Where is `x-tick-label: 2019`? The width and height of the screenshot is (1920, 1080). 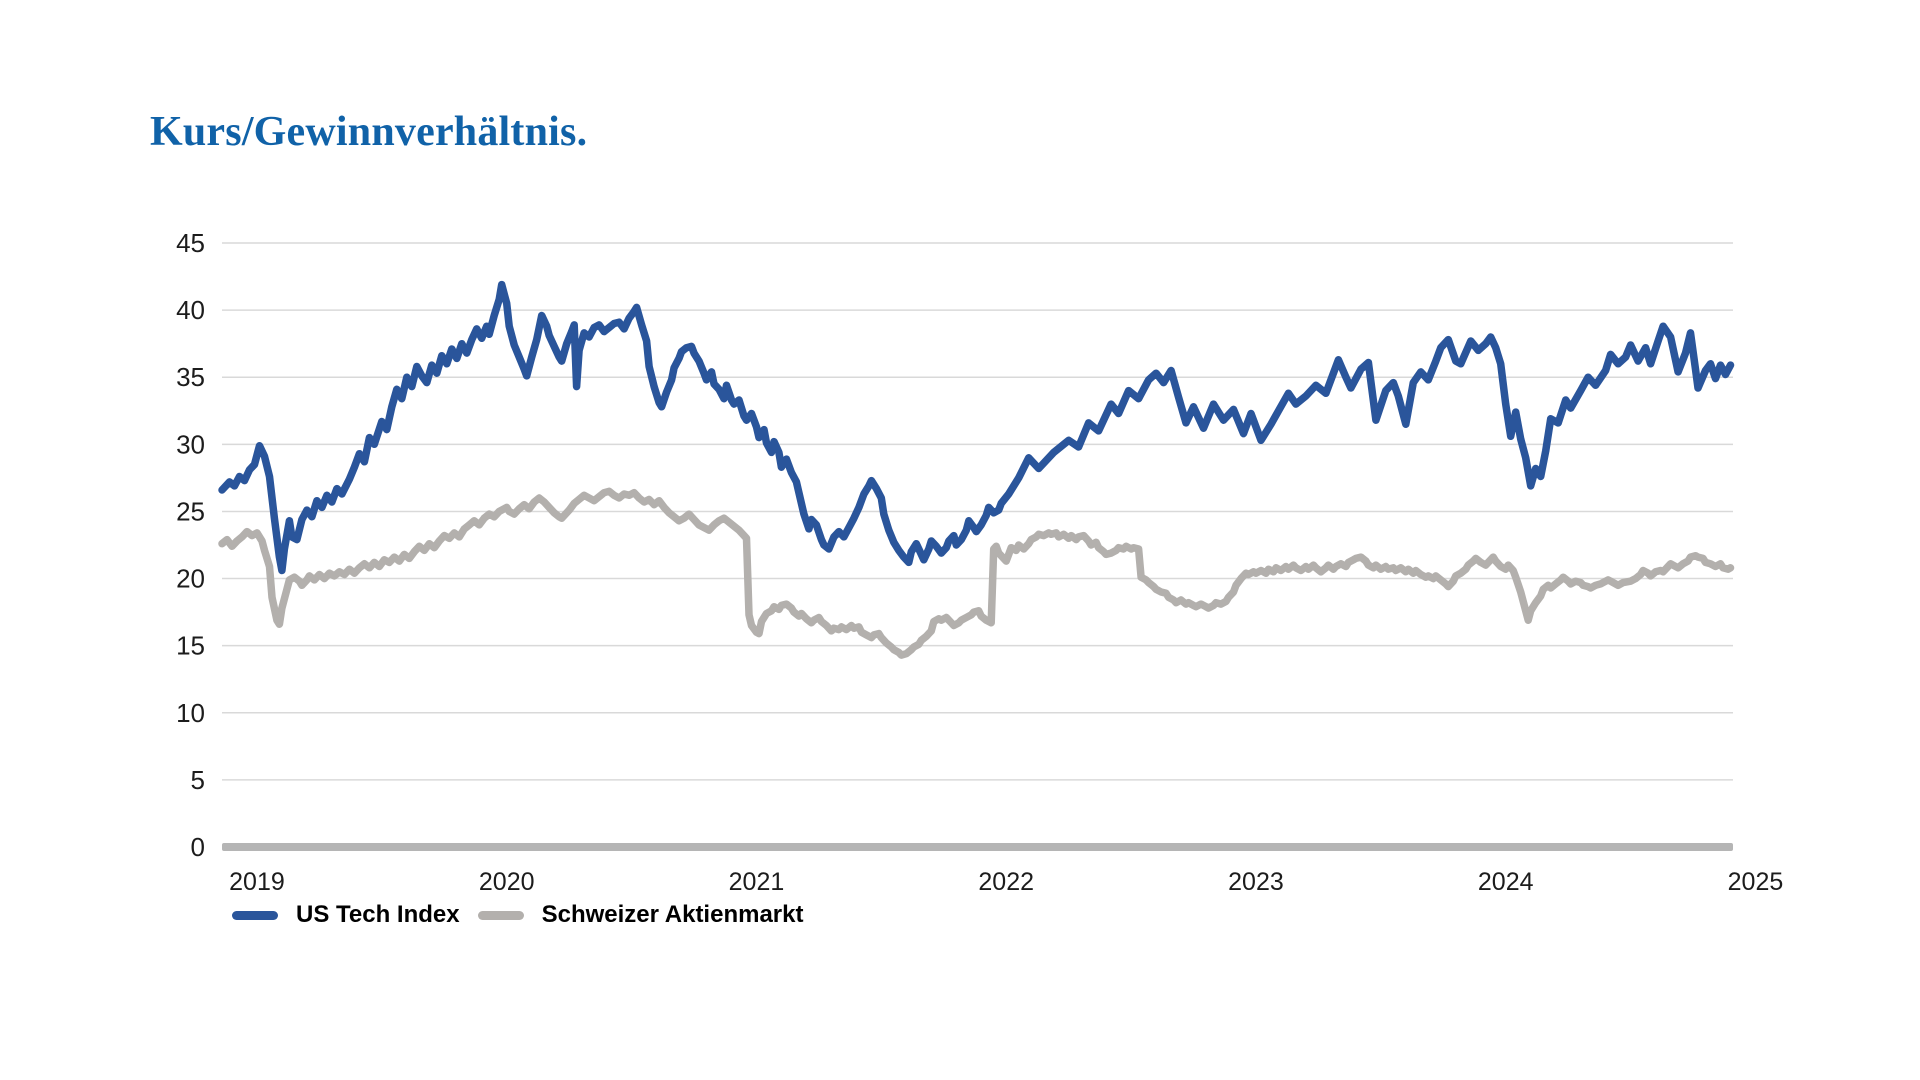 x-tick-label: 2019 is located at coordinates (257, 882).